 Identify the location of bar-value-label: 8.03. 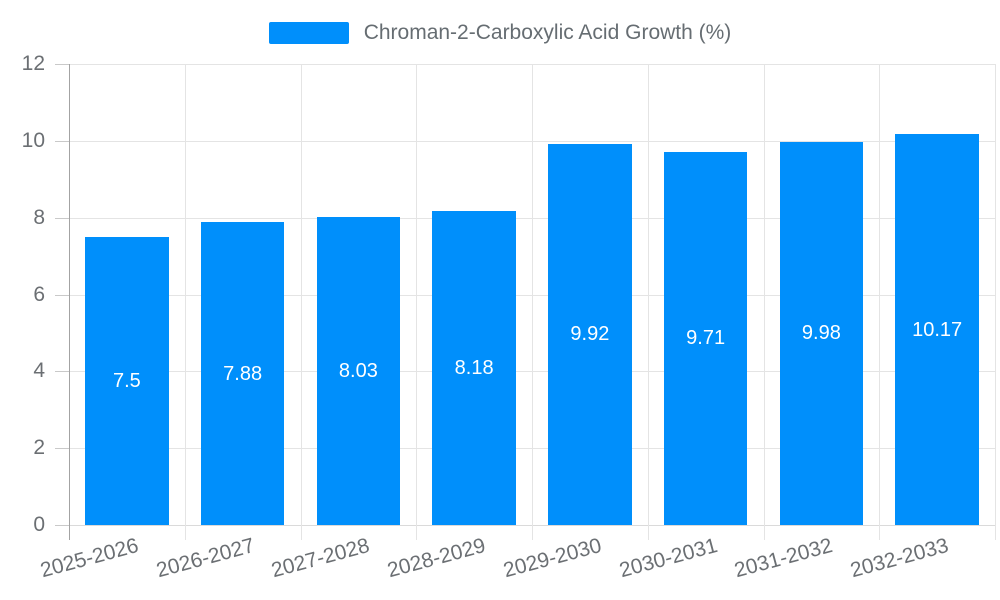
(358, 370).